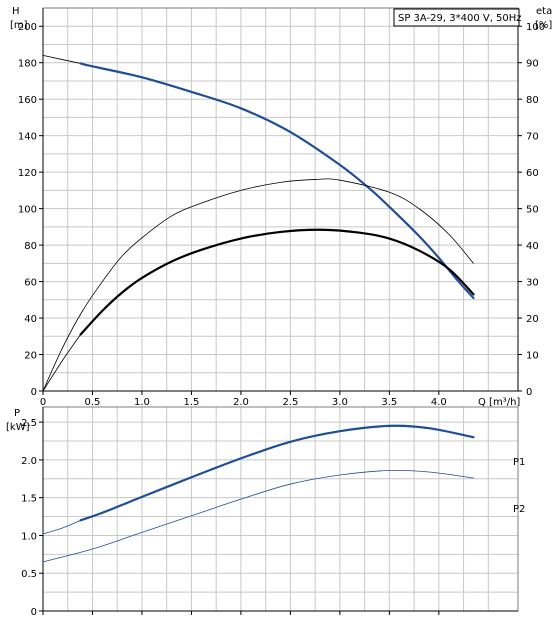  I want to click on bottom-y-tick-label: 0, so click(34, 612).